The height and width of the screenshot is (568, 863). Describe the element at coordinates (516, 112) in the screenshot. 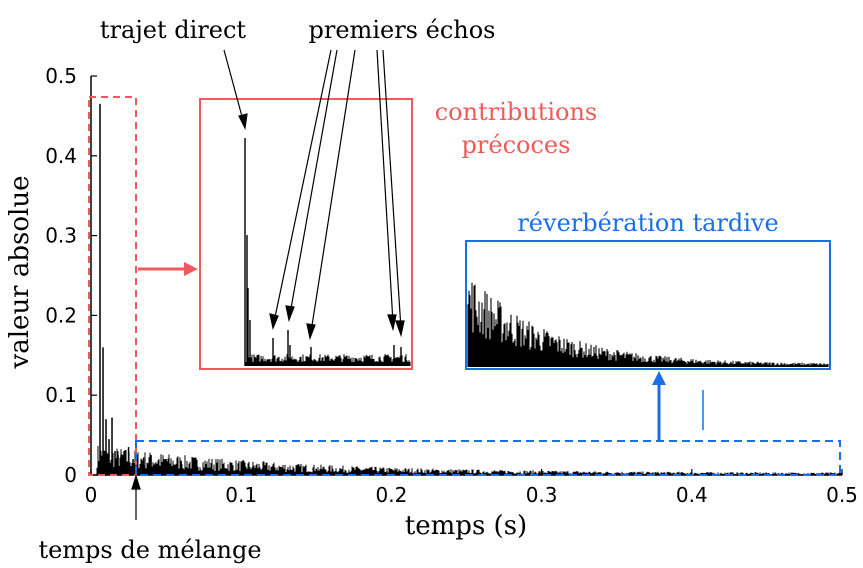

I see `early-contributions-label-1: contributions` at that location.